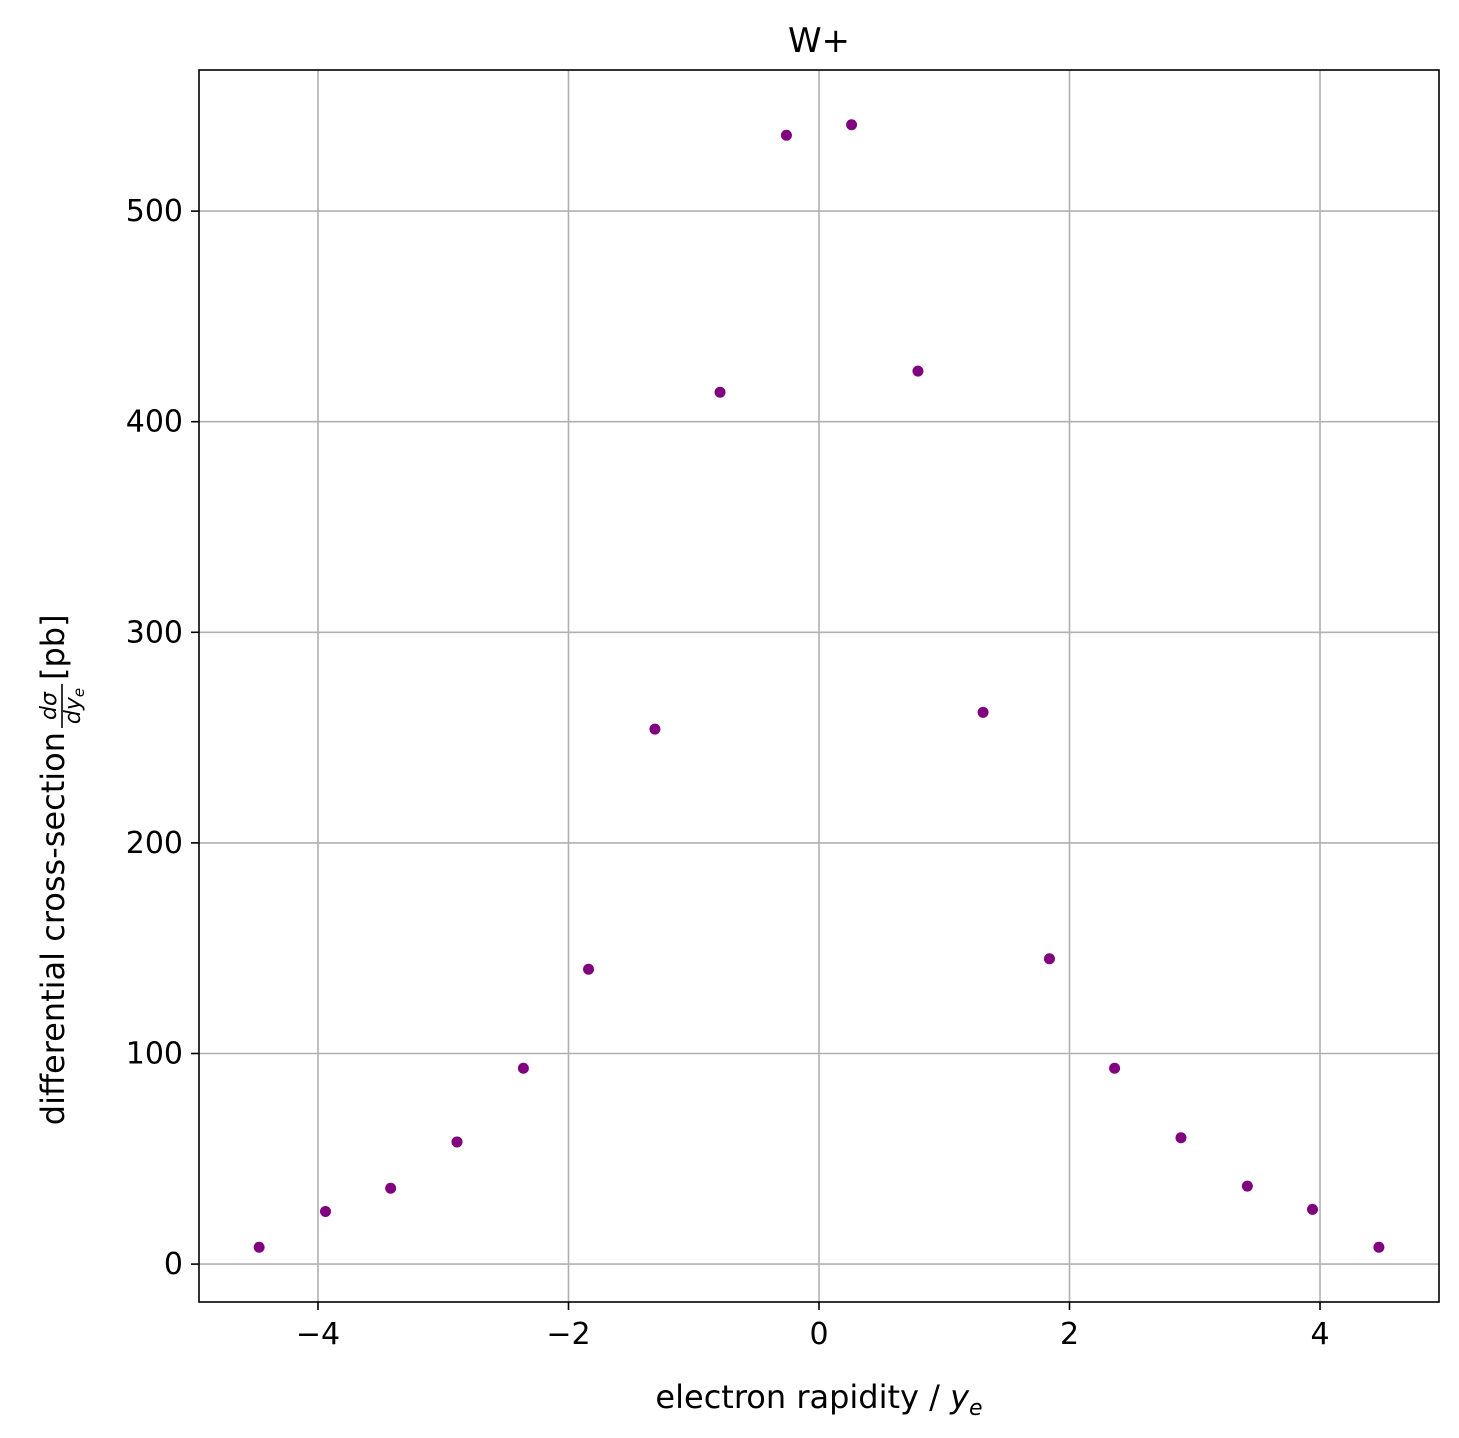  I want to click on x-axis-label-text: electron rapidity /, so click(802, 1397).